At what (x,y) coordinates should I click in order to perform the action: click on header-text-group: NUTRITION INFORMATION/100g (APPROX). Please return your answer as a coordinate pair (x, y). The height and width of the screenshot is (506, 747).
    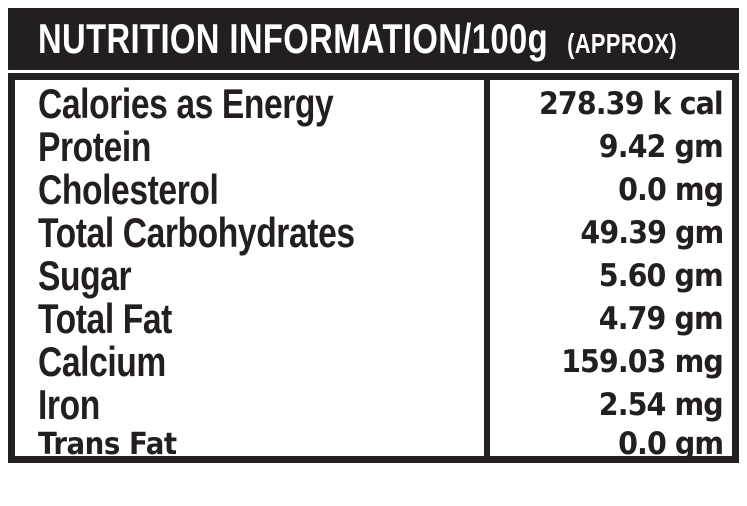
    Looking at the image, I should click on (357, 39).